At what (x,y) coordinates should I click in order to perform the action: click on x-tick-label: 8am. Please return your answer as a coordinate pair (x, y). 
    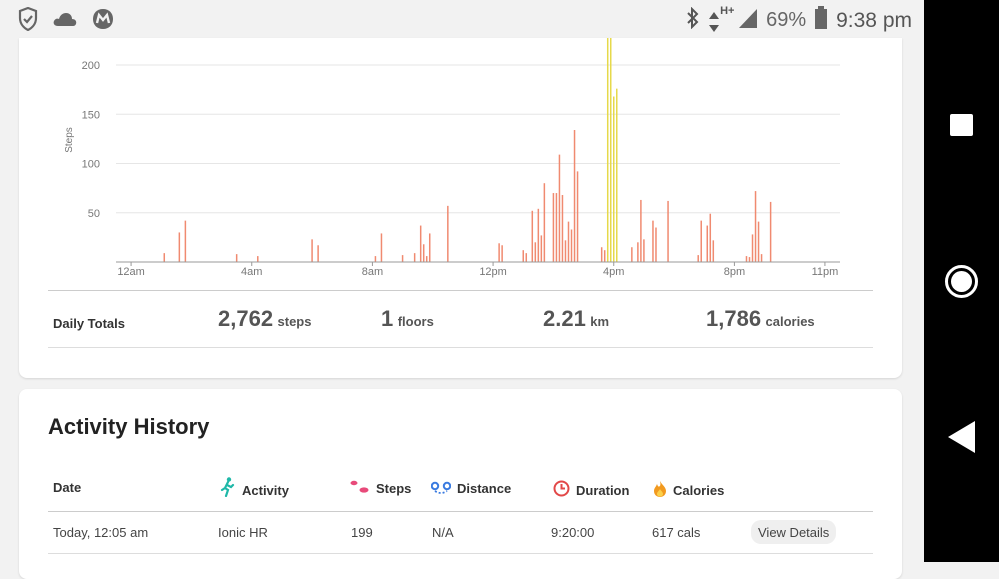
    Looking at the image, I should click on (372, 272).